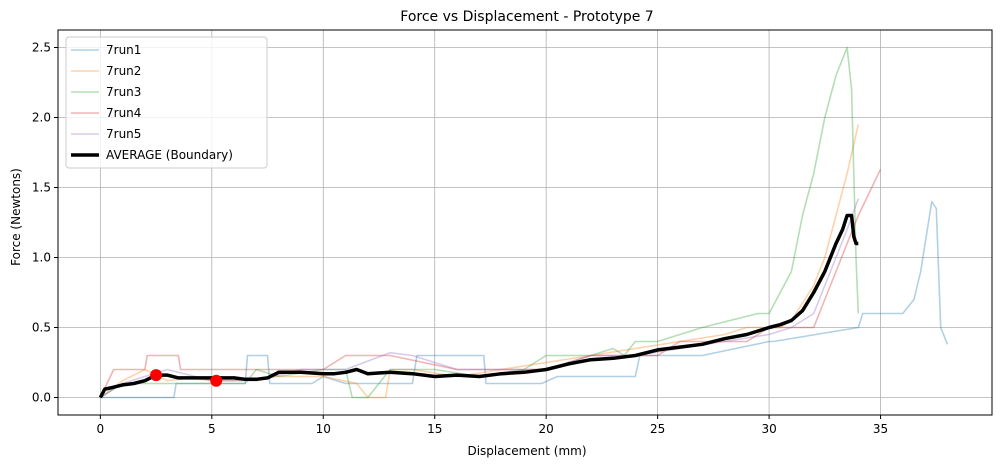 Image resolution: width=1001 pixels, height=468 pixels. Describe the element at coordinates (41, 258) in the screenshot. I see `y-tick-label: 1.0` at that location.